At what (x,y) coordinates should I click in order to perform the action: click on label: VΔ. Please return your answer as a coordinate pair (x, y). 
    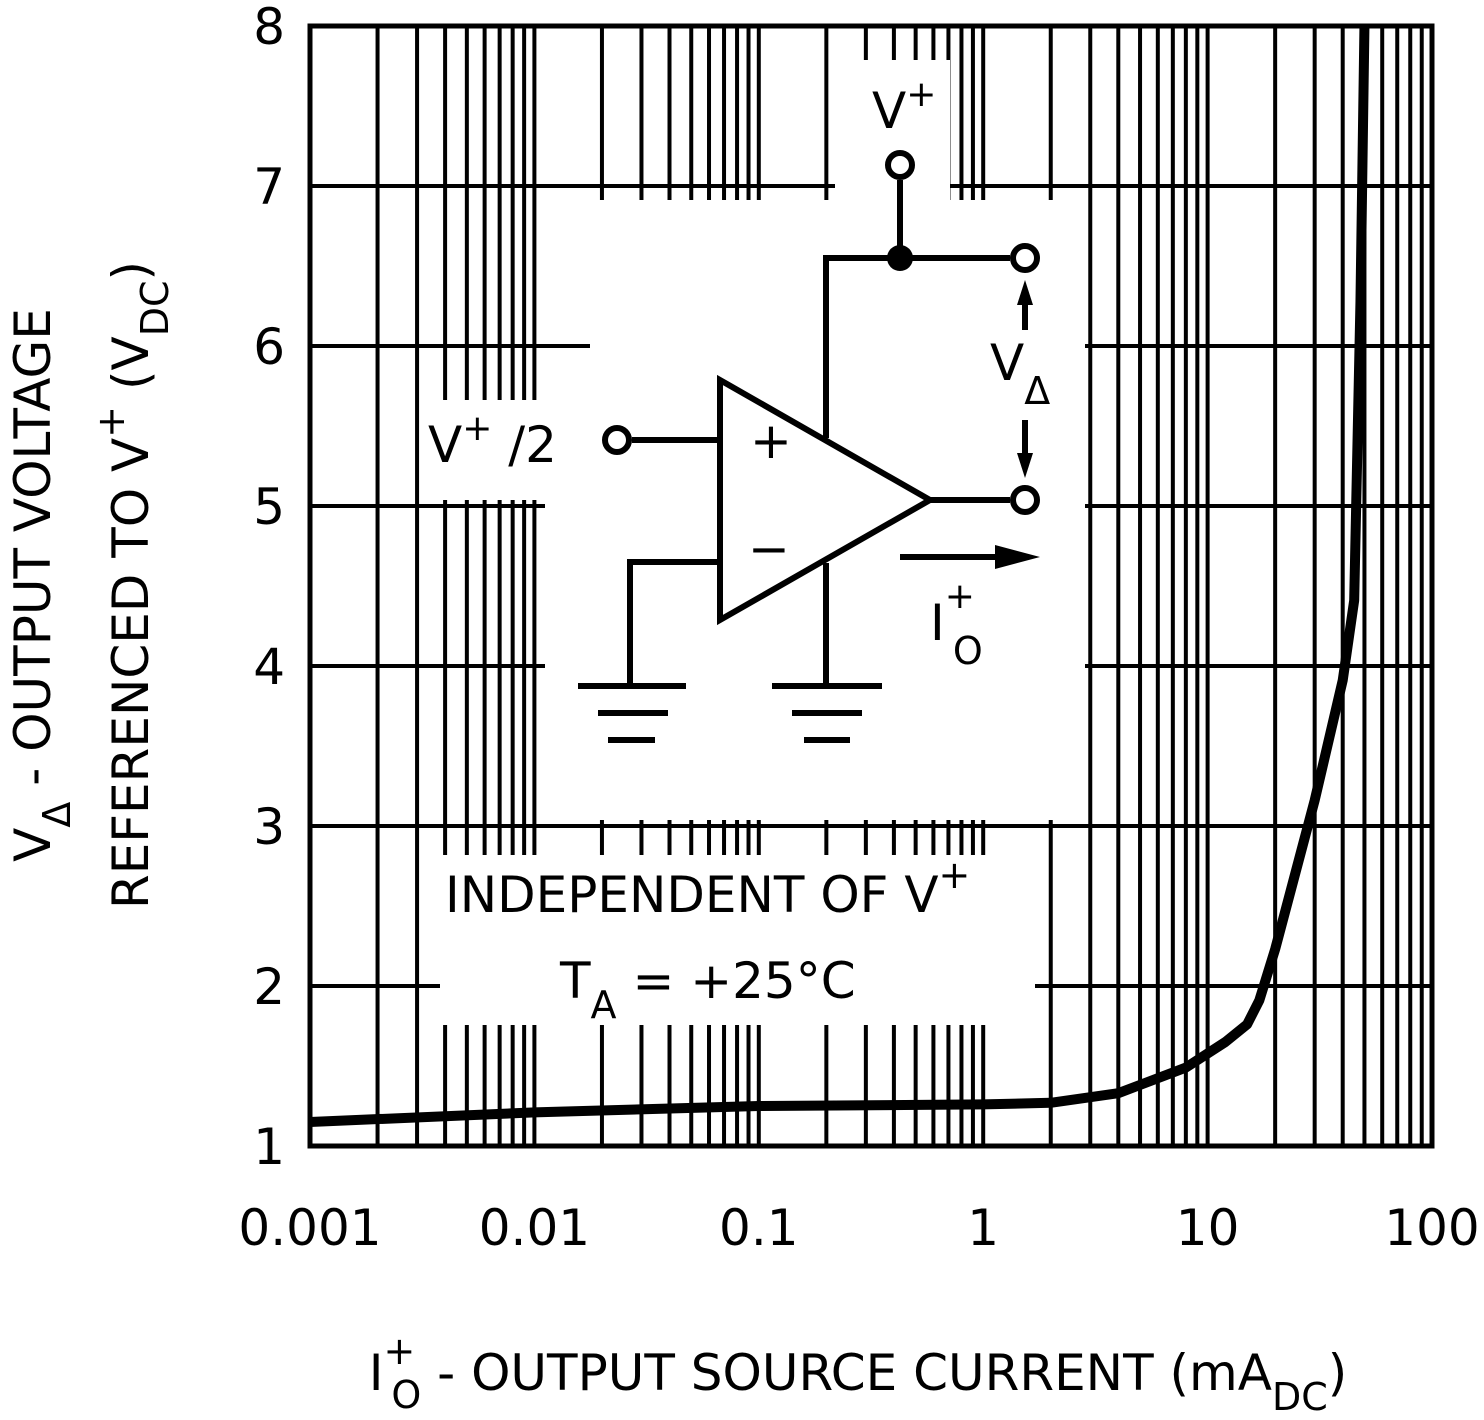
    Looking at the image, I should click on (1020, 373).